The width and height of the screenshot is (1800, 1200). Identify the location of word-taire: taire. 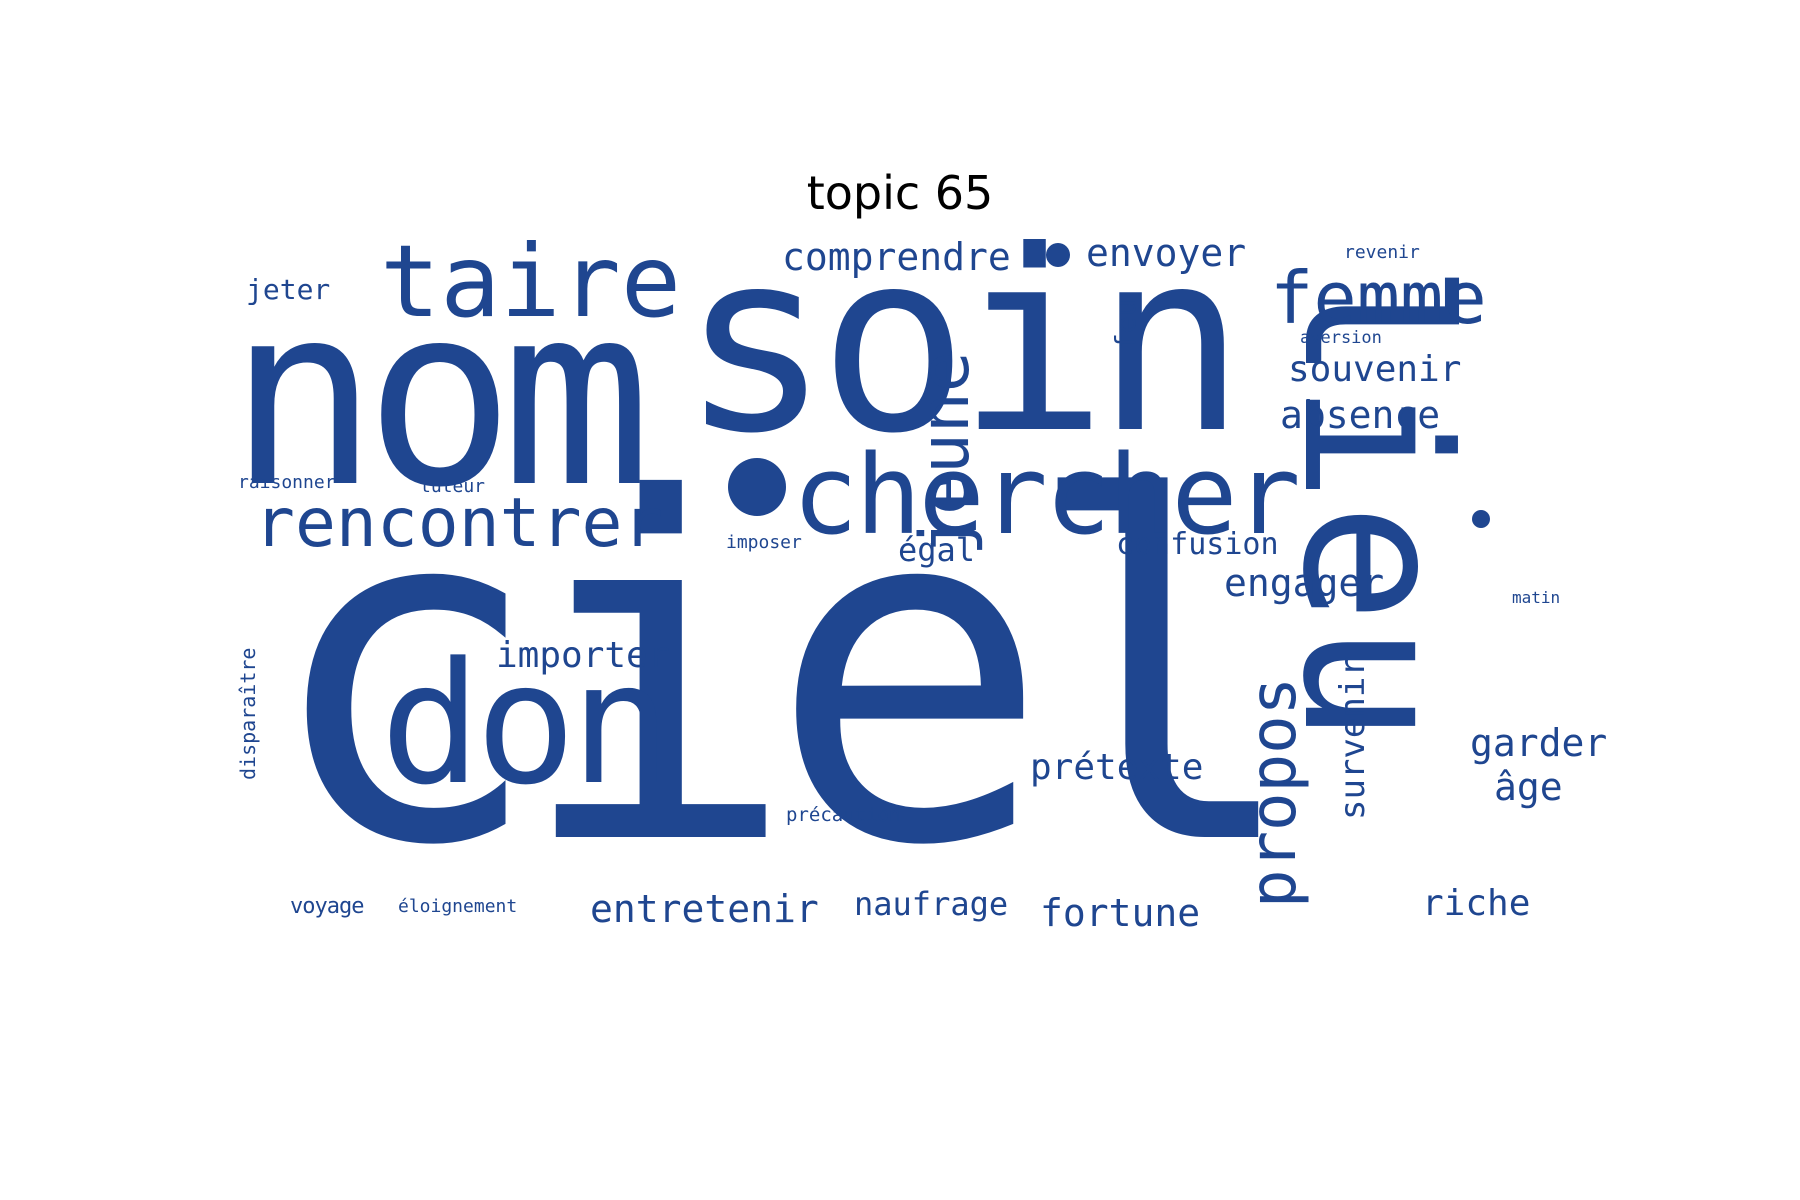
(530, 282).